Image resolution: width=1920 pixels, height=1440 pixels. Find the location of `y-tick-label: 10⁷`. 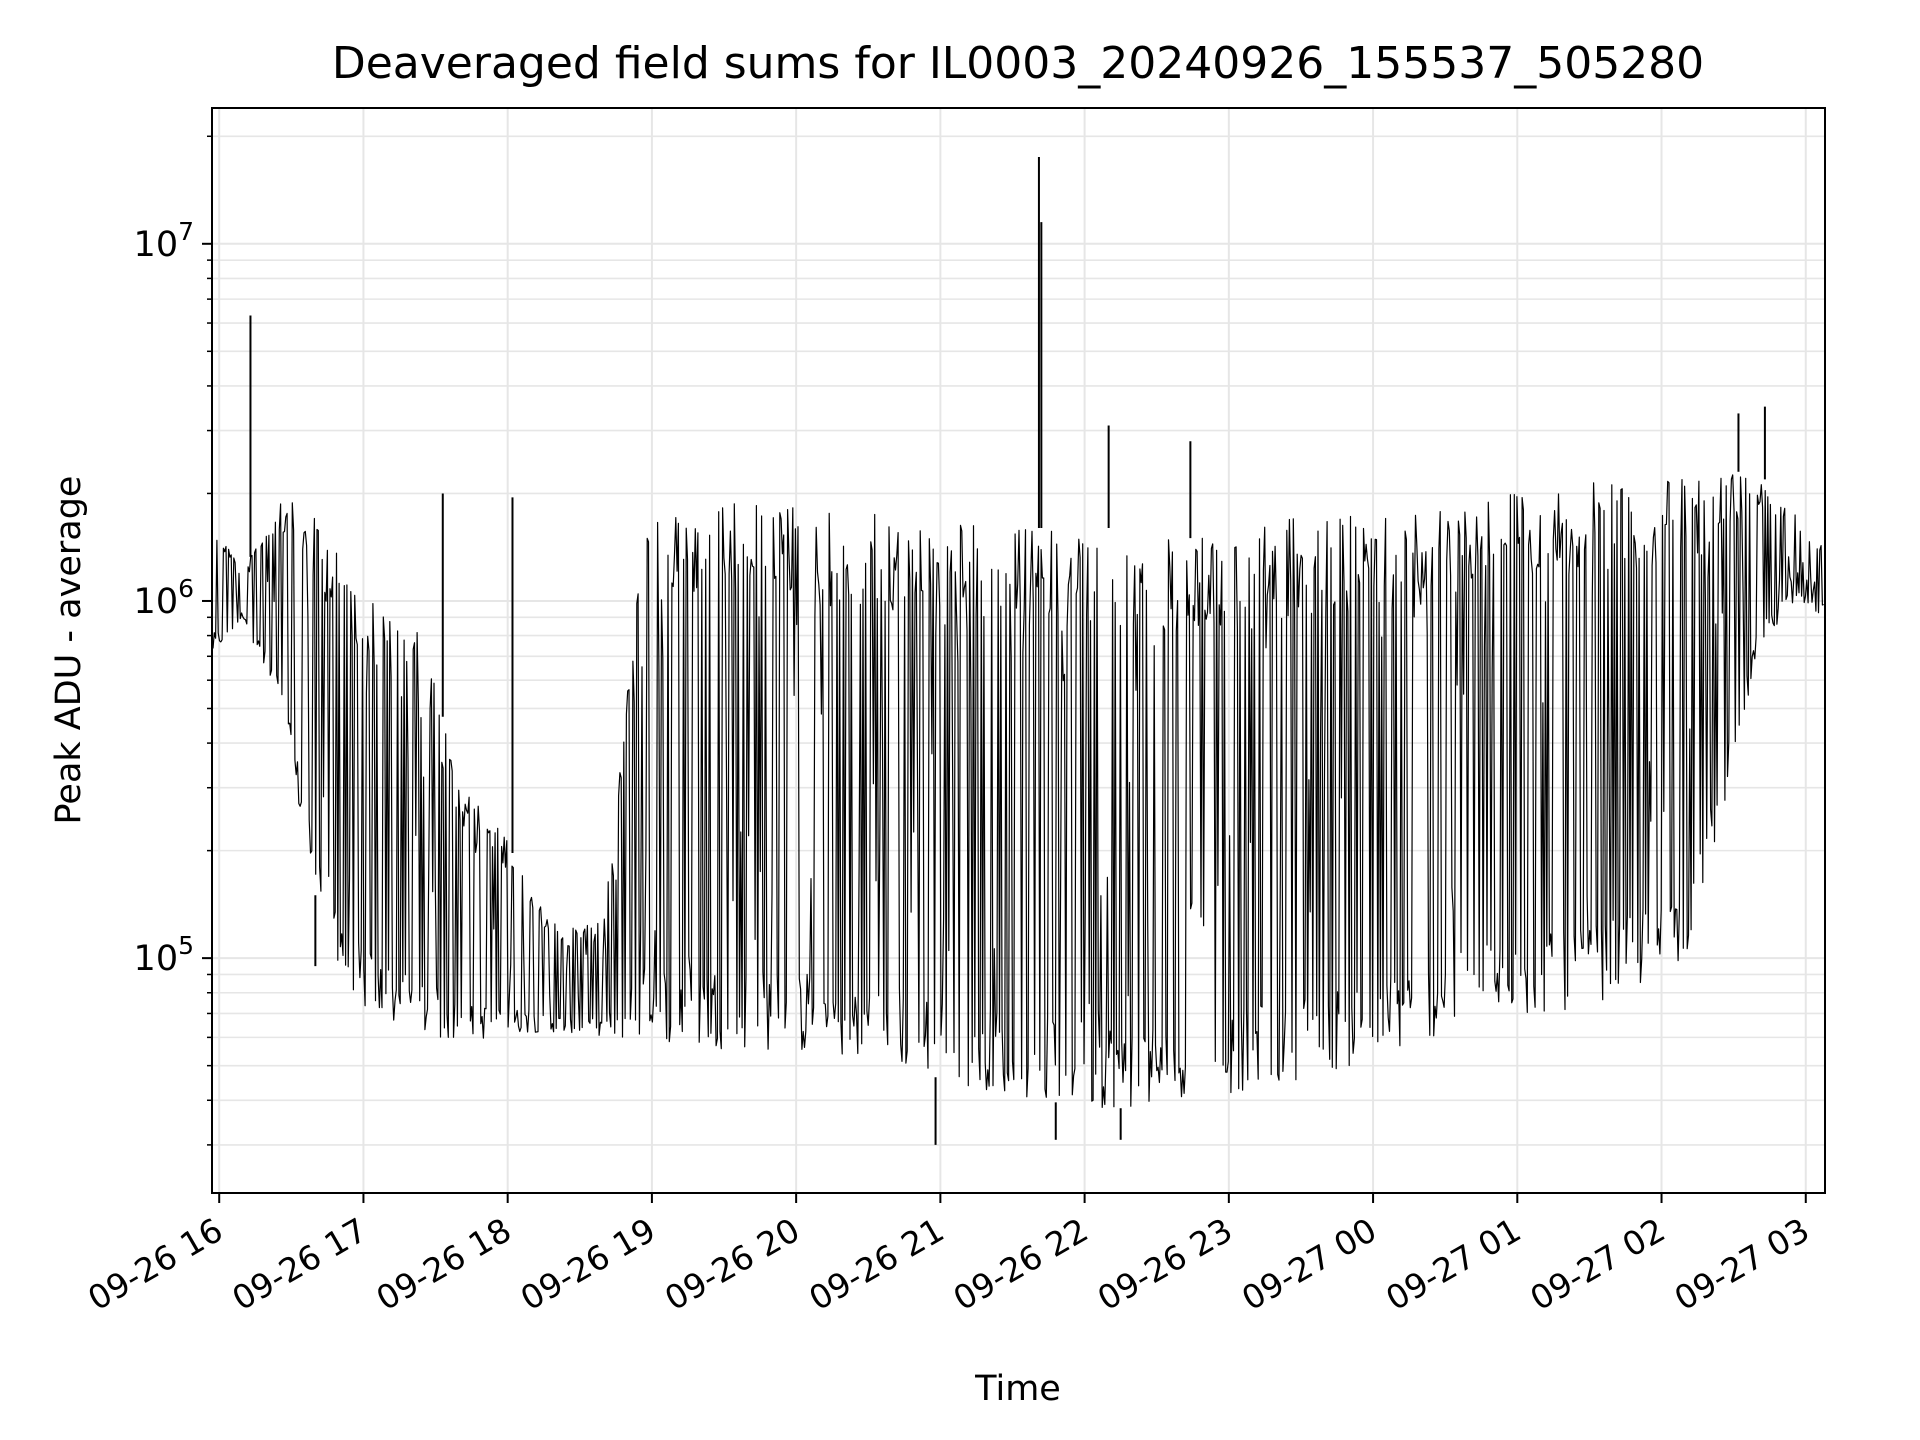

y-tick-label: 10⁷ is located at coordinates (164, 241).